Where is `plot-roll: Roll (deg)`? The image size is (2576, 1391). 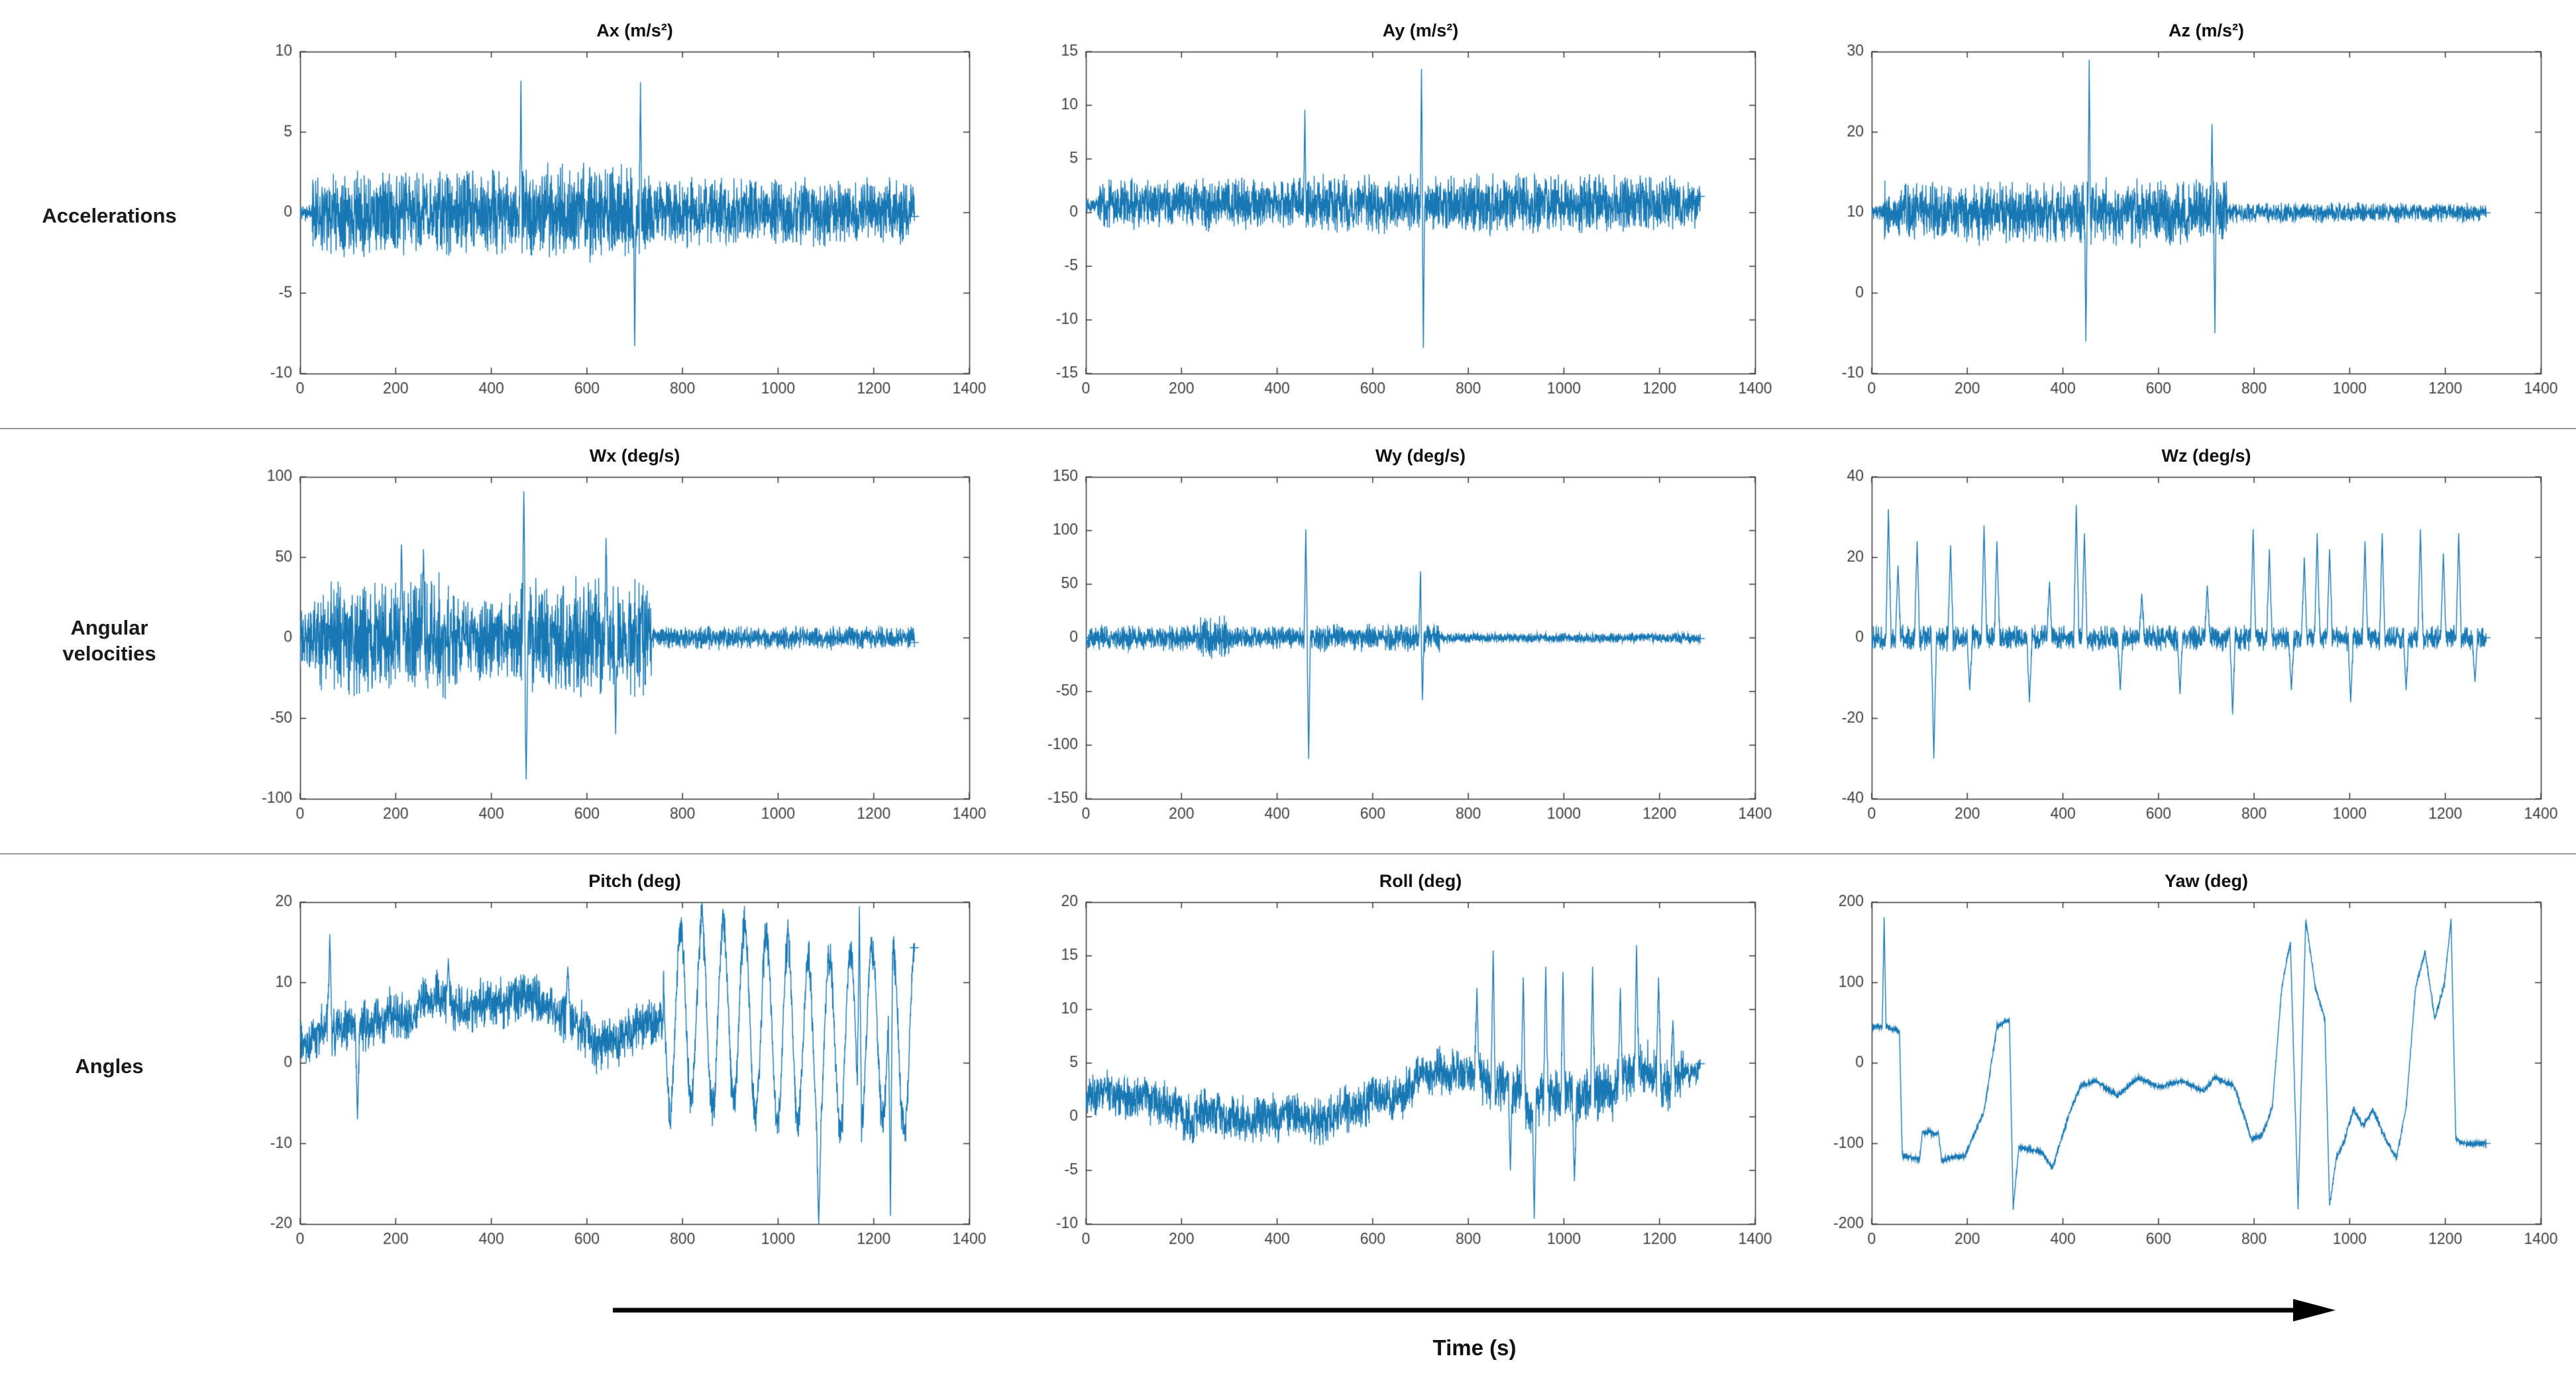 plot-roll: Roll (deg) is located at coordinates (1397, 1067).